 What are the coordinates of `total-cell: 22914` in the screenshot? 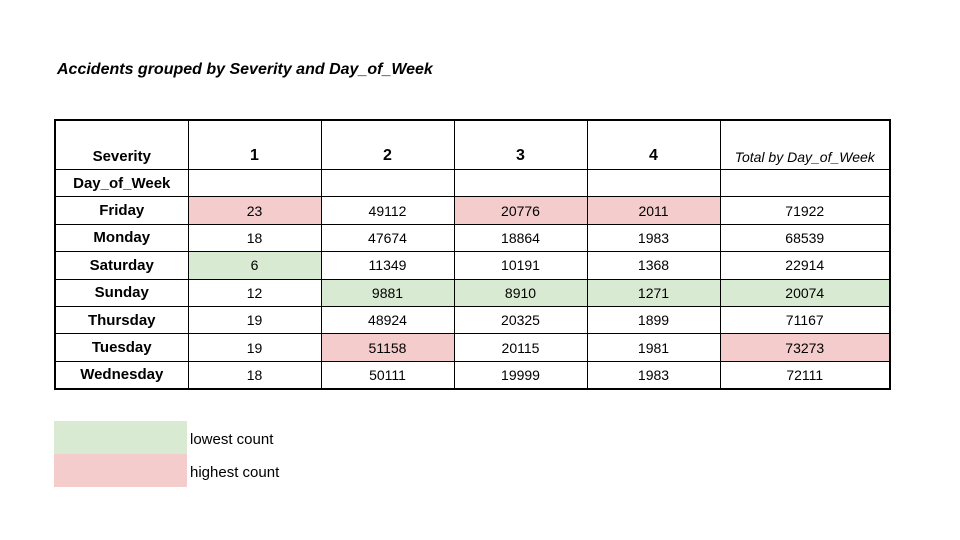 It's located at (805, 265).